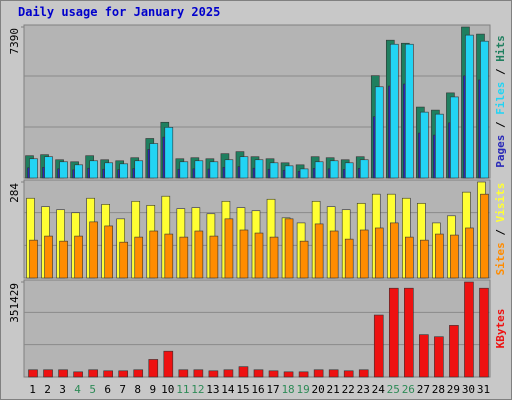  Describe the element at coordinates (257, 389) in the screenshot. I see `x-tick-label: 16` at that location.